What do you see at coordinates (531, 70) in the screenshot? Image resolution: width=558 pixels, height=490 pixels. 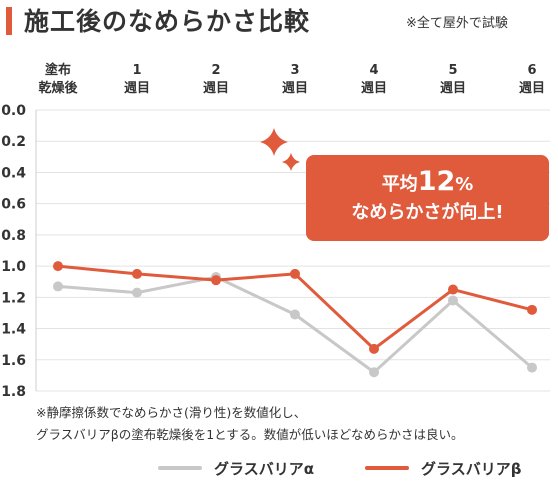 I see `x-tick-label-line1: 6` at bounding box center [531, 70].